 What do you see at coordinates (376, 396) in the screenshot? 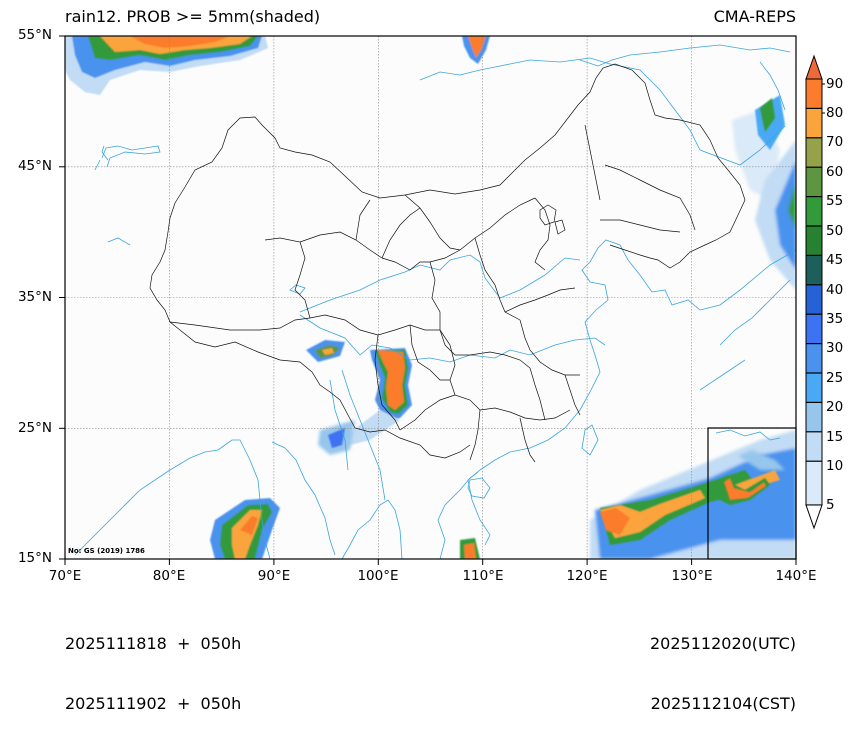
I see `precip-sichuan` at bounding box center [376, 396].